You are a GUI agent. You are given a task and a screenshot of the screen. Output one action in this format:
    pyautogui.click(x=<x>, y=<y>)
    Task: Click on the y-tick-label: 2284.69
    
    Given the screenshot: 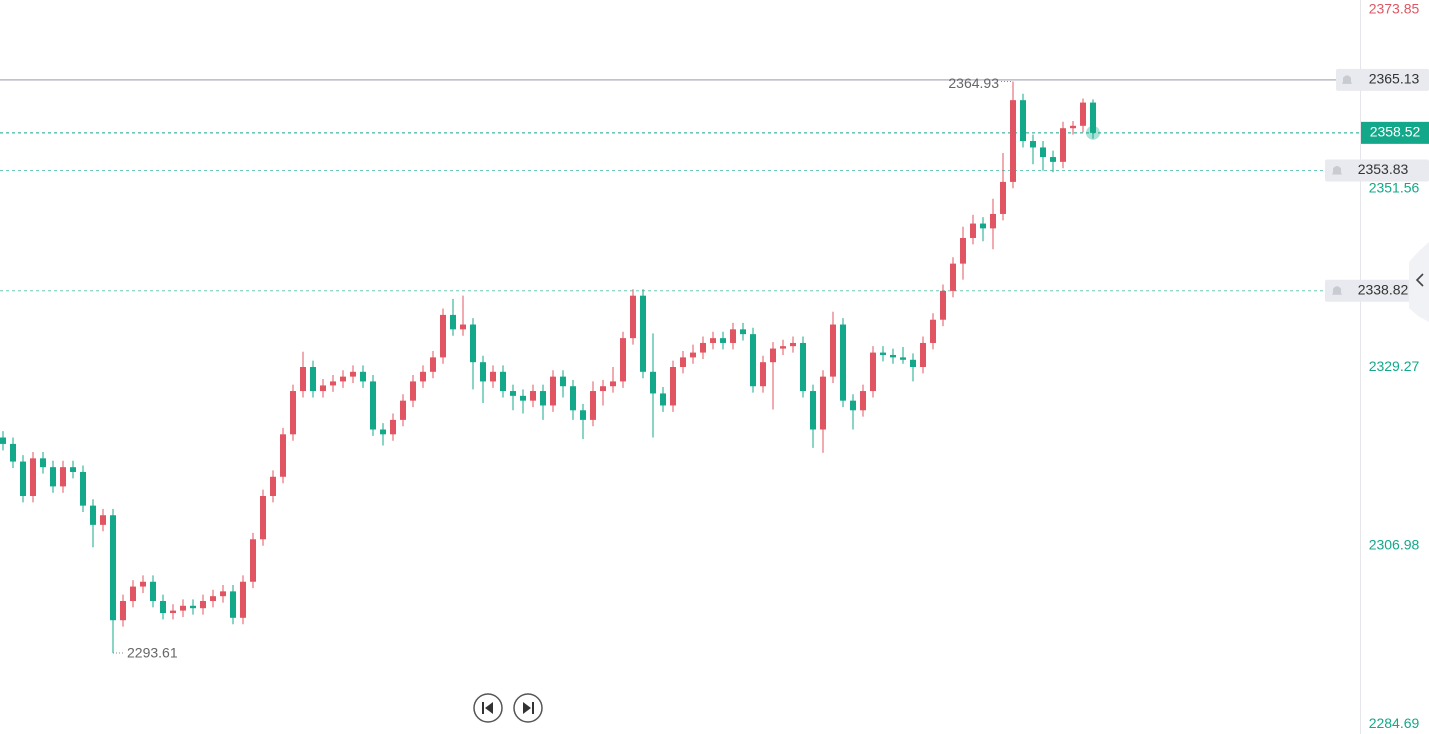 What is the action you would take?
    pyautogui.click(x=1394, y=723)
    